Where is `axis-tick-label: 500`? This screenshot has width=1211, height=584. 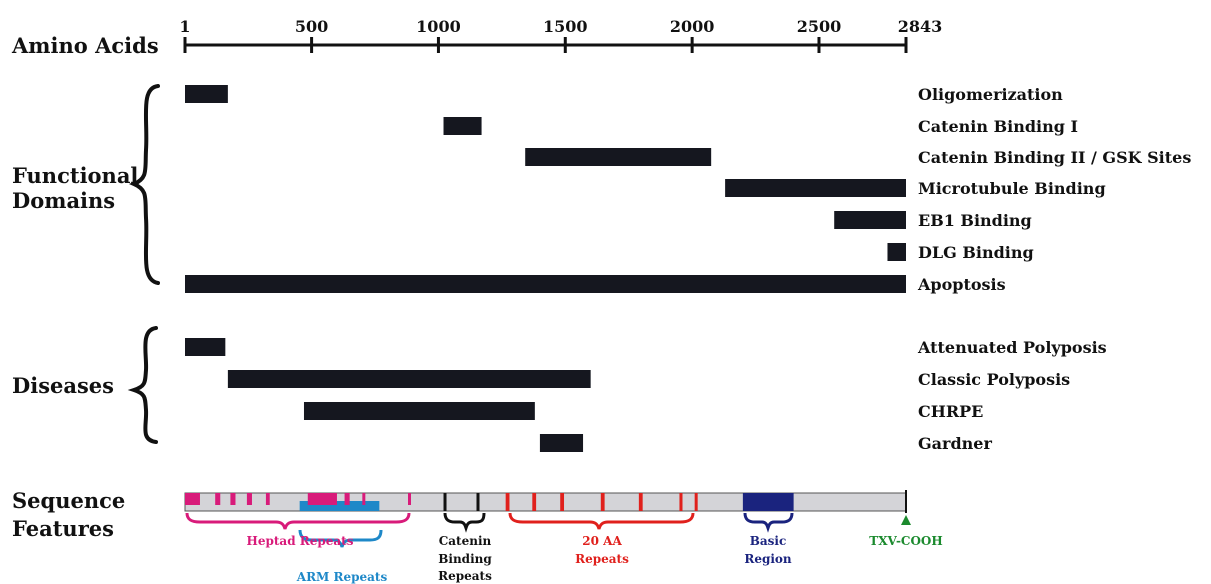
axis-tick-label: 500 is located at coordinates (311, 26).